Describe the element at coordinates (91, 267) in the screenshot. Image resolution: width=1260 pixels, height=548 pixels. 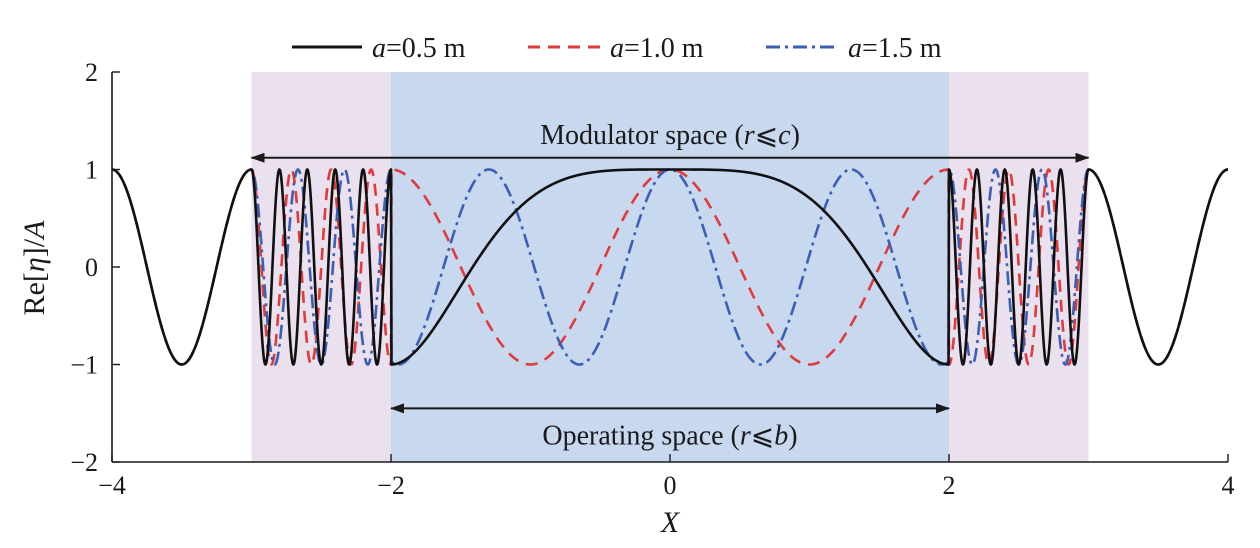
I see `y-tick-label: 0` at that location.